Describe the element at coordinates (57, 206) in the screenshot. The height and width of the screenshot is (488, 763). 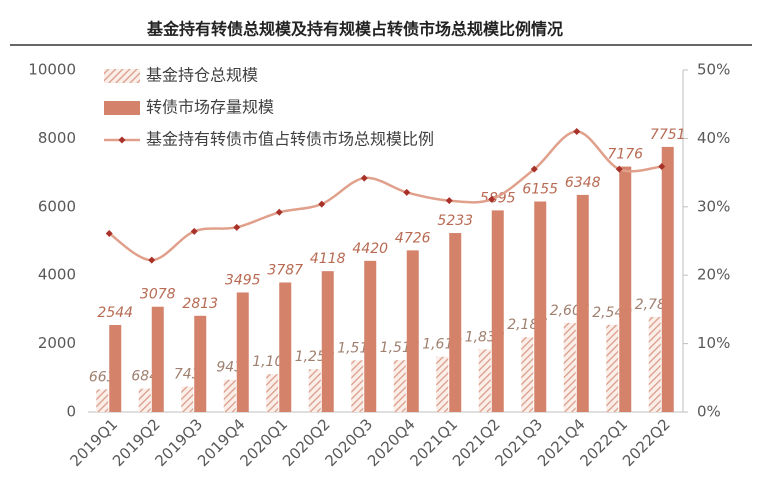
I see `y-tick-label: 6000` at that location.